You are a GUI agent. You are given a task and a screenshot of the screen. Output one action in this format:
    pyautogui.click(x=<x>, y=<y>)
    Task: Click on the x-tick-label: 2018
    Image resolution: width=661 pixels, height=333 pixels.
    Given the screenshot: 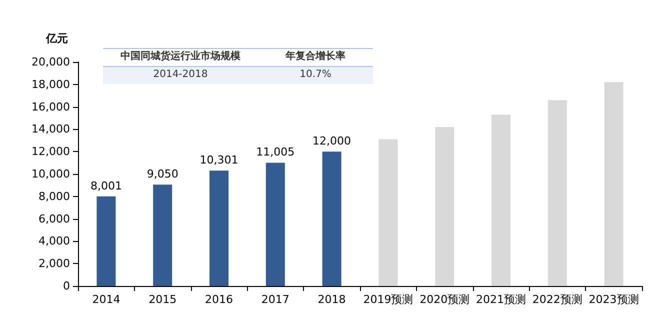 What is the action you would take?
    pyautogui.click(x=332, y=299)
    